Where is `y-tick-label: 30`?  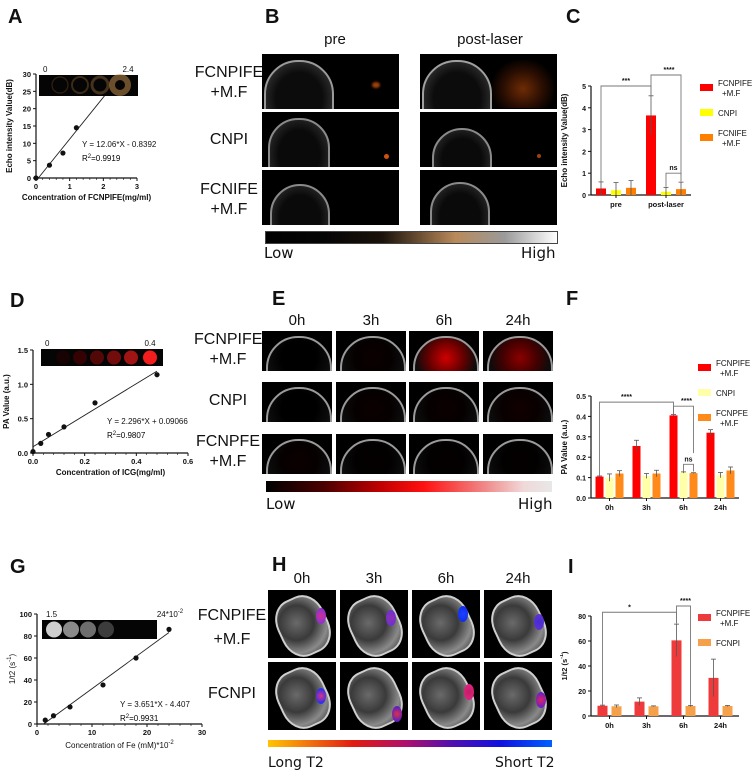 y-tick-label: 30 is located at coordinates (27, 74).